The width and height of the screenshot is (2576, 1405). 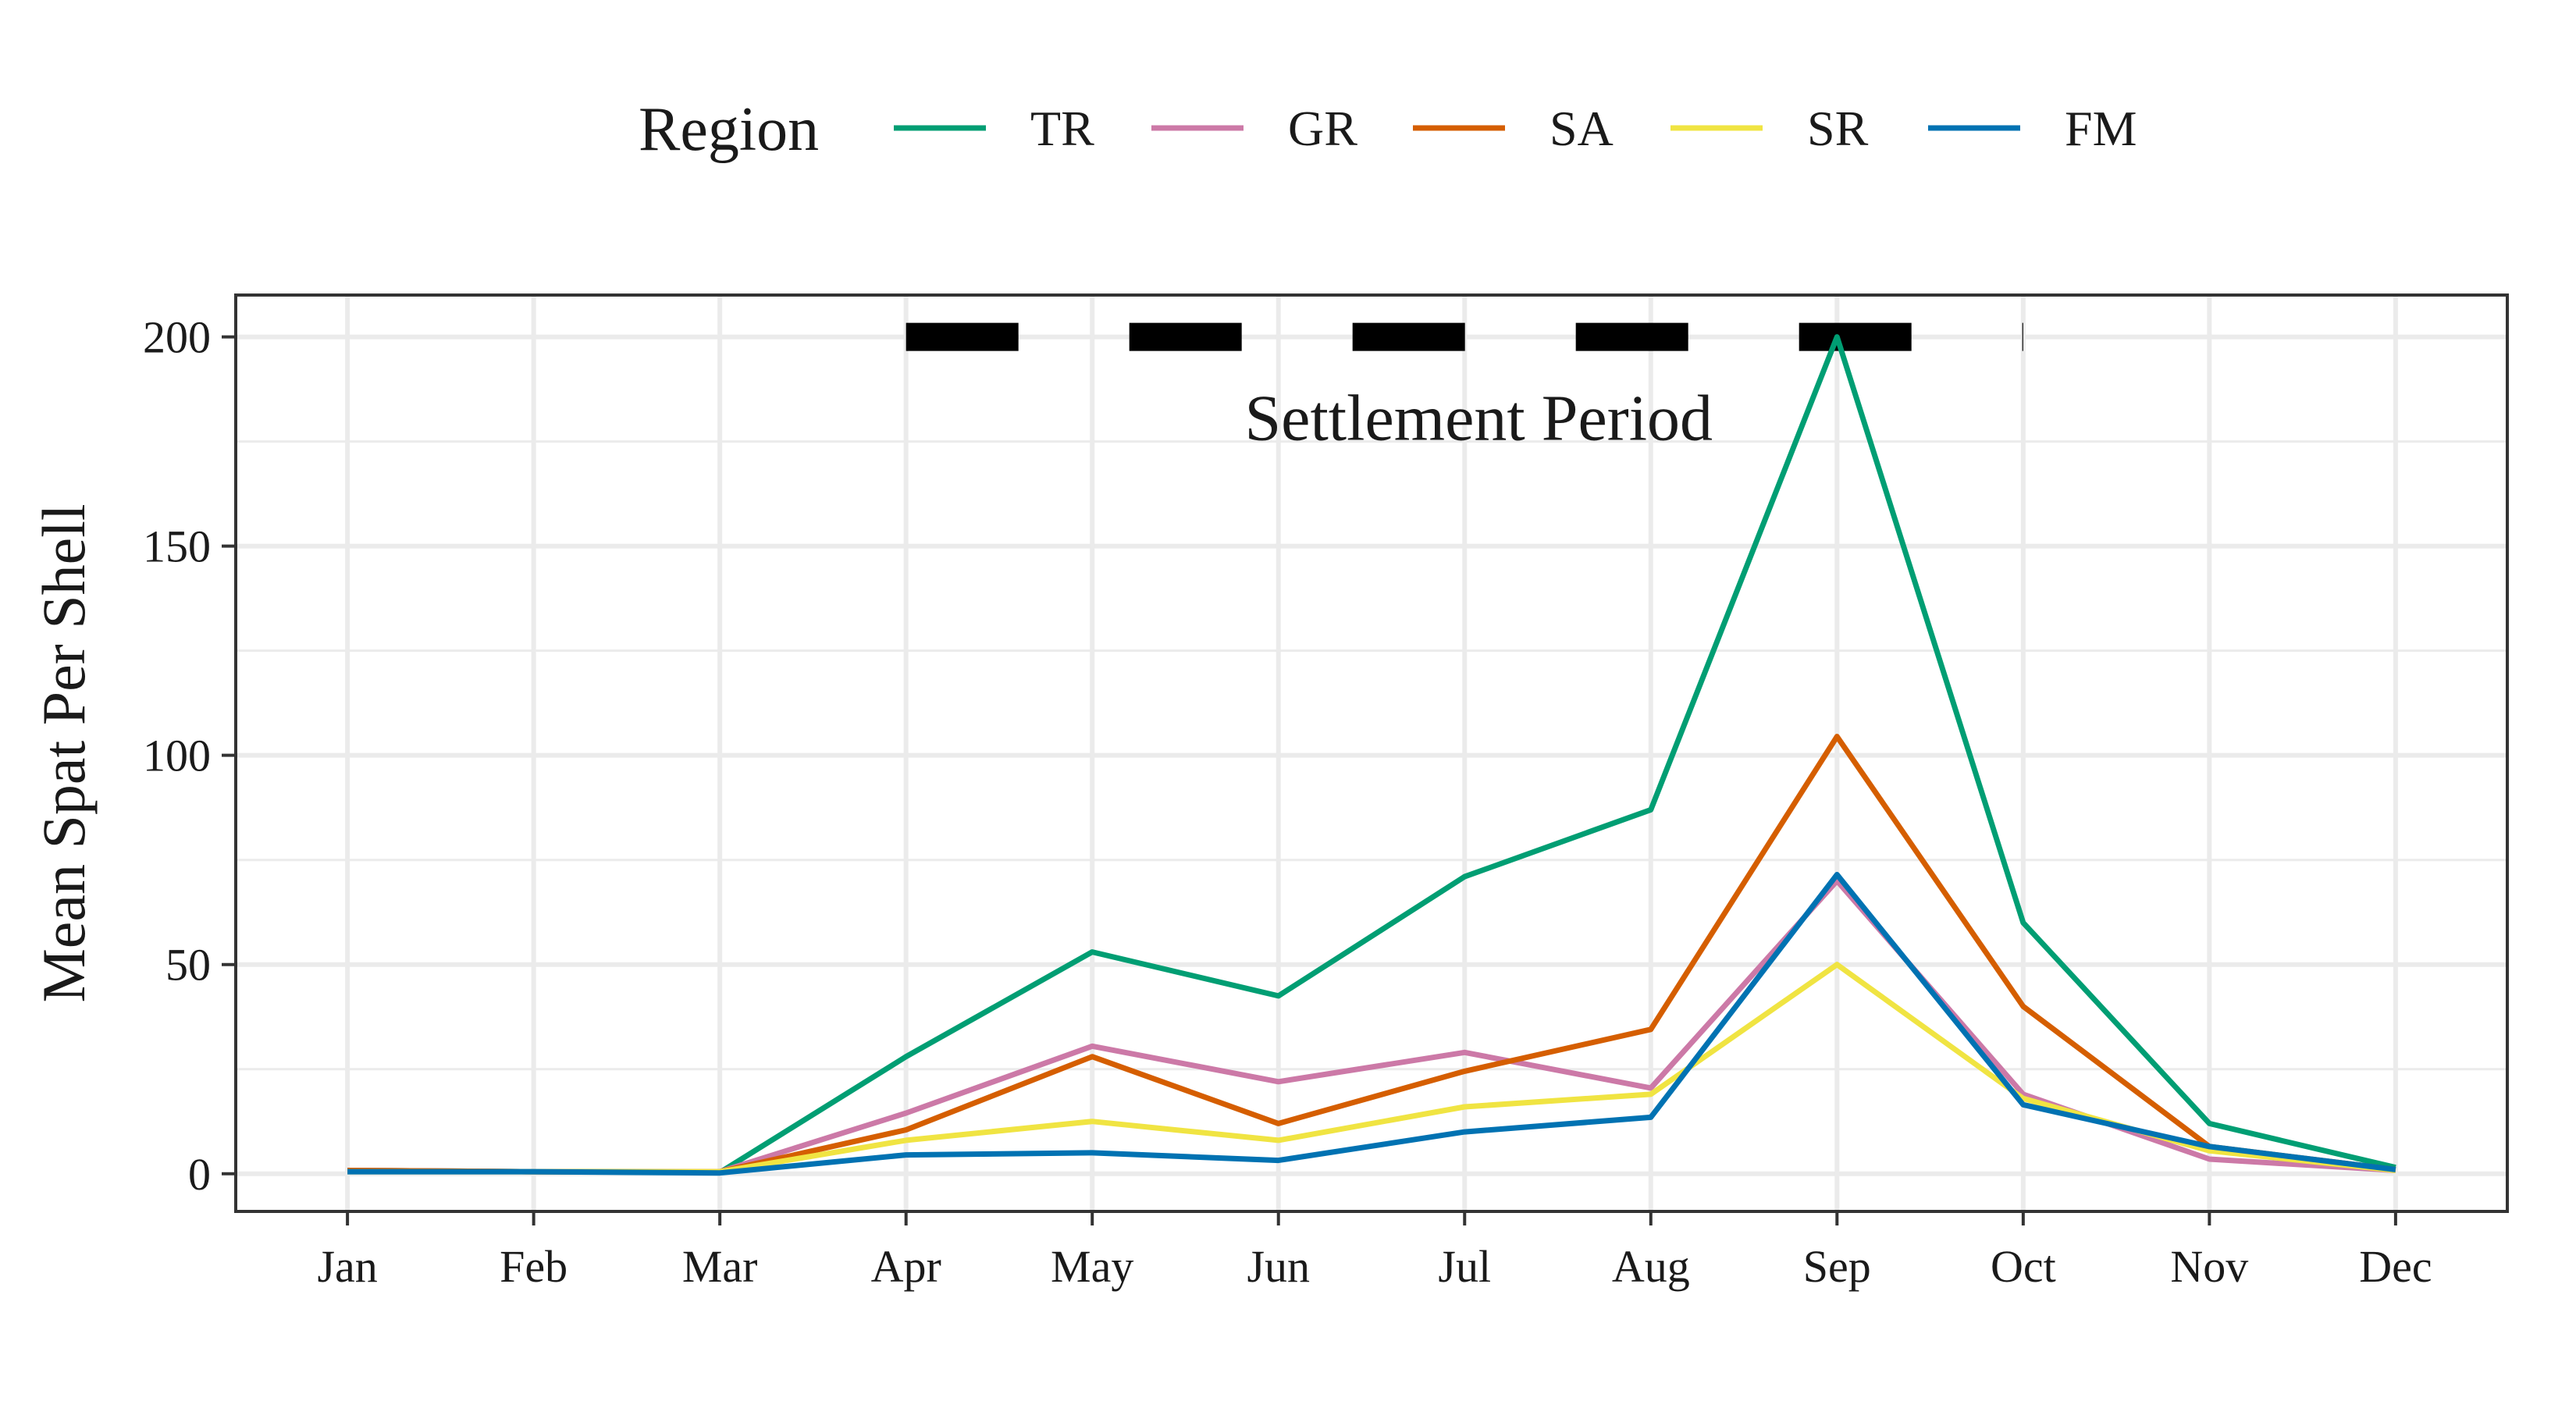 I want to click on y-axis: Mean Spat Per Shell 0 50 100 150 200, so click(x=133, y=756).